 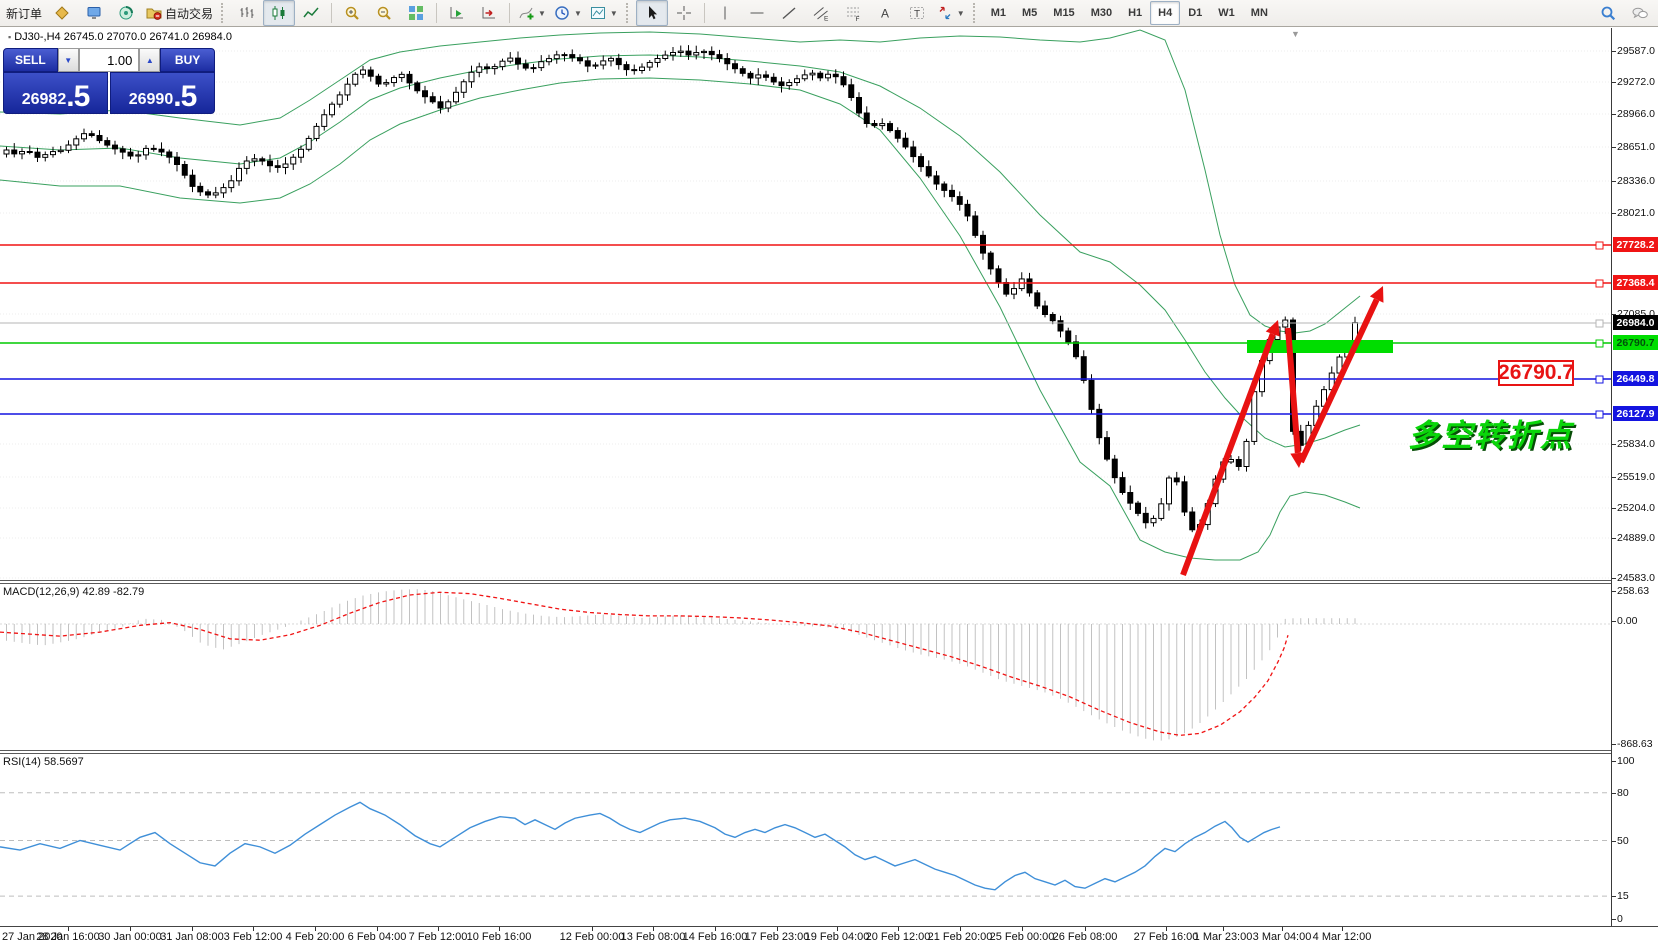 I want to click on pane-splitter-rsi, so click(x=829, y=752).